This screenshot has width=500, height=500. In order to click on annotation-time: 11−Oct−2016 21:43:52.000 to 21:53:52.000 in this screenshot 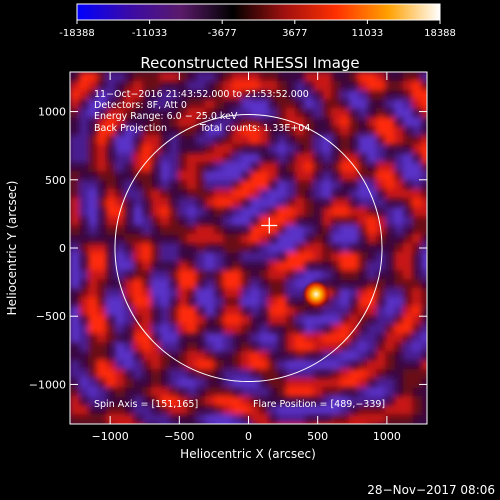, I will do `click(201, 94)`.